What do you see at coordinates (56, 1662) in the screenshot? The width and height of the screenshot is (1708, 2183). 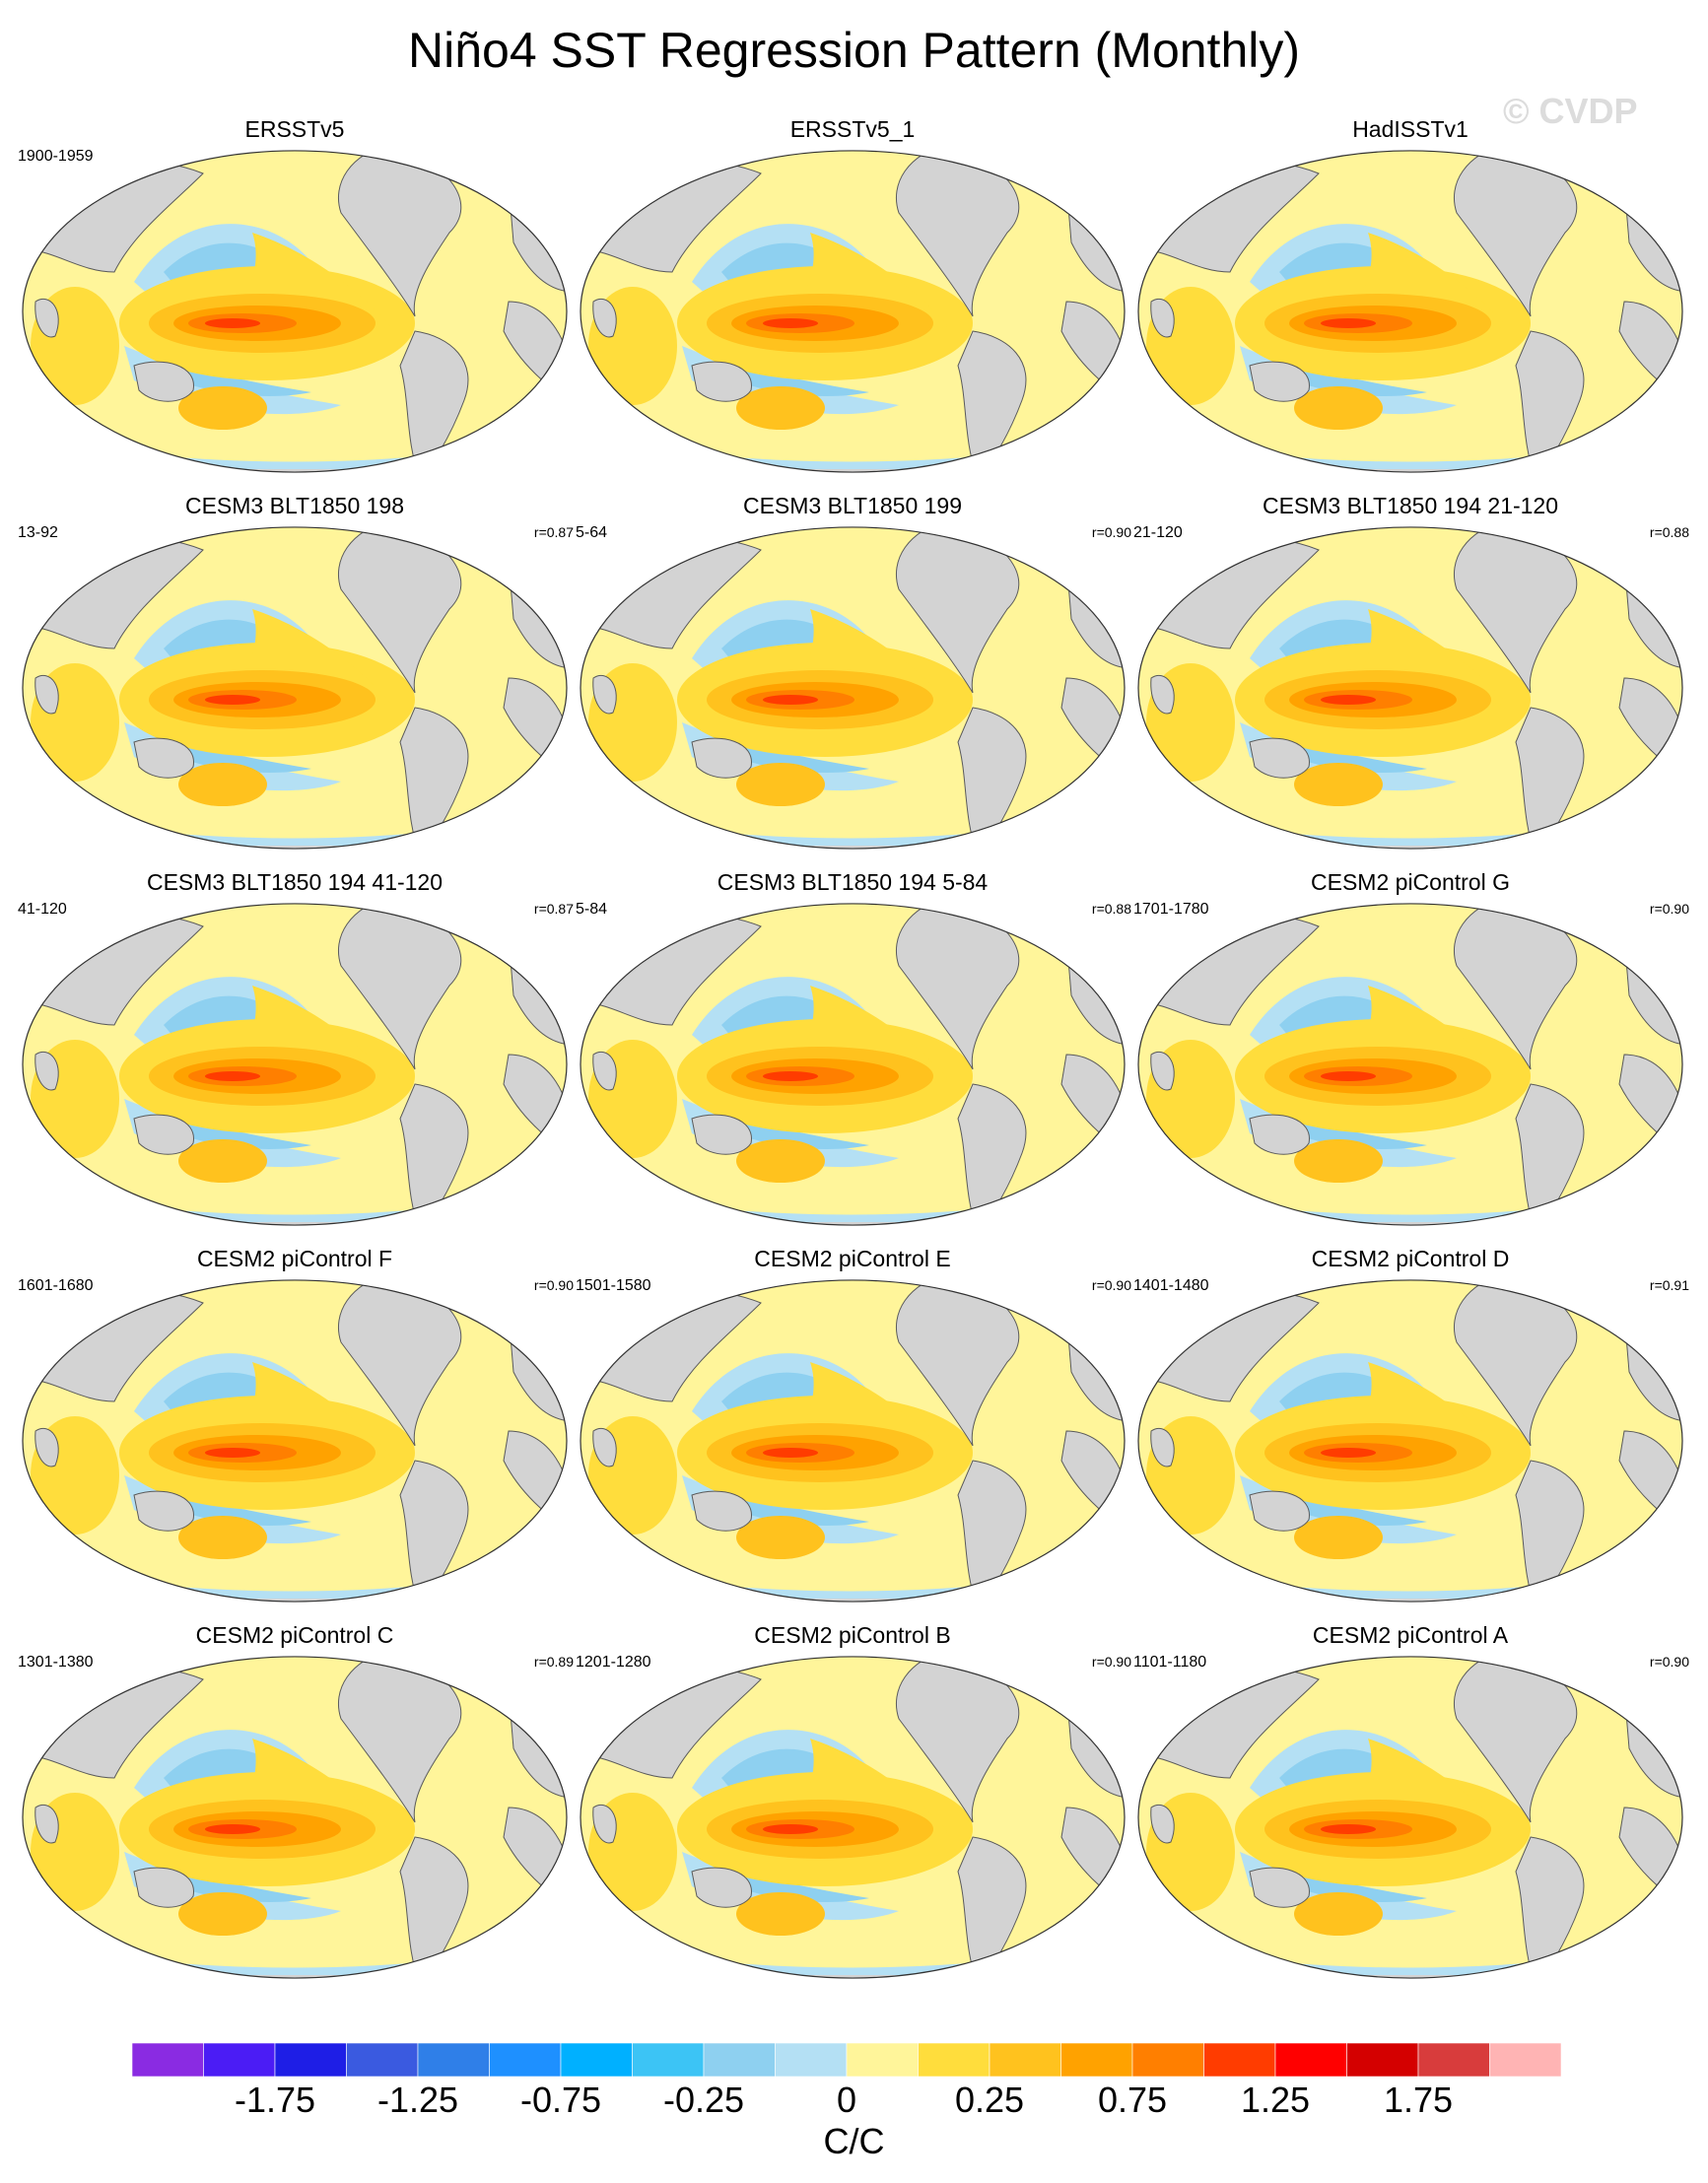 I see `panel-period: 1301-1380` at bounding box center [56, 1662].